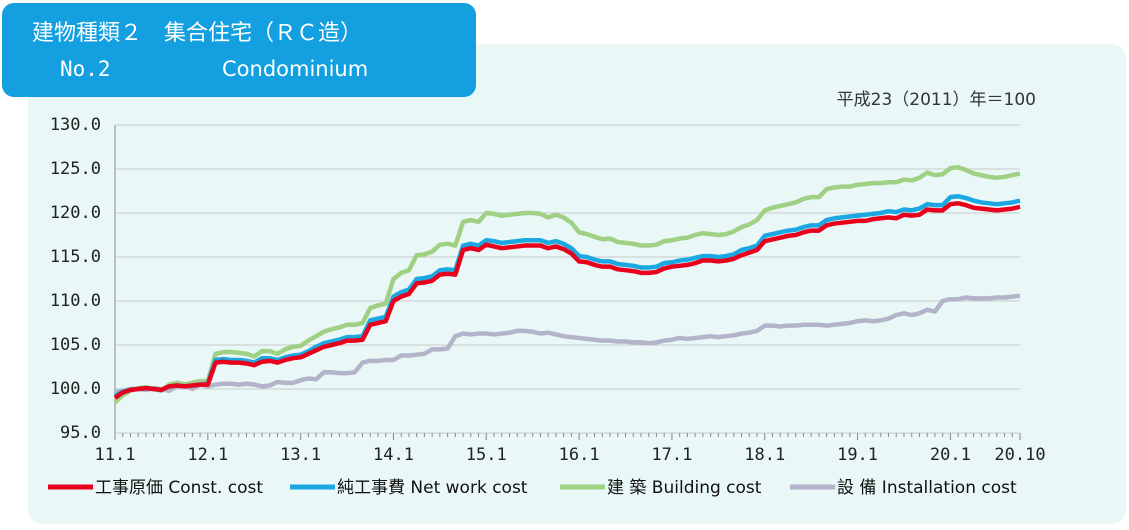  I want to click on legend-label: 設 備 Installation cost, so click(927, 488).